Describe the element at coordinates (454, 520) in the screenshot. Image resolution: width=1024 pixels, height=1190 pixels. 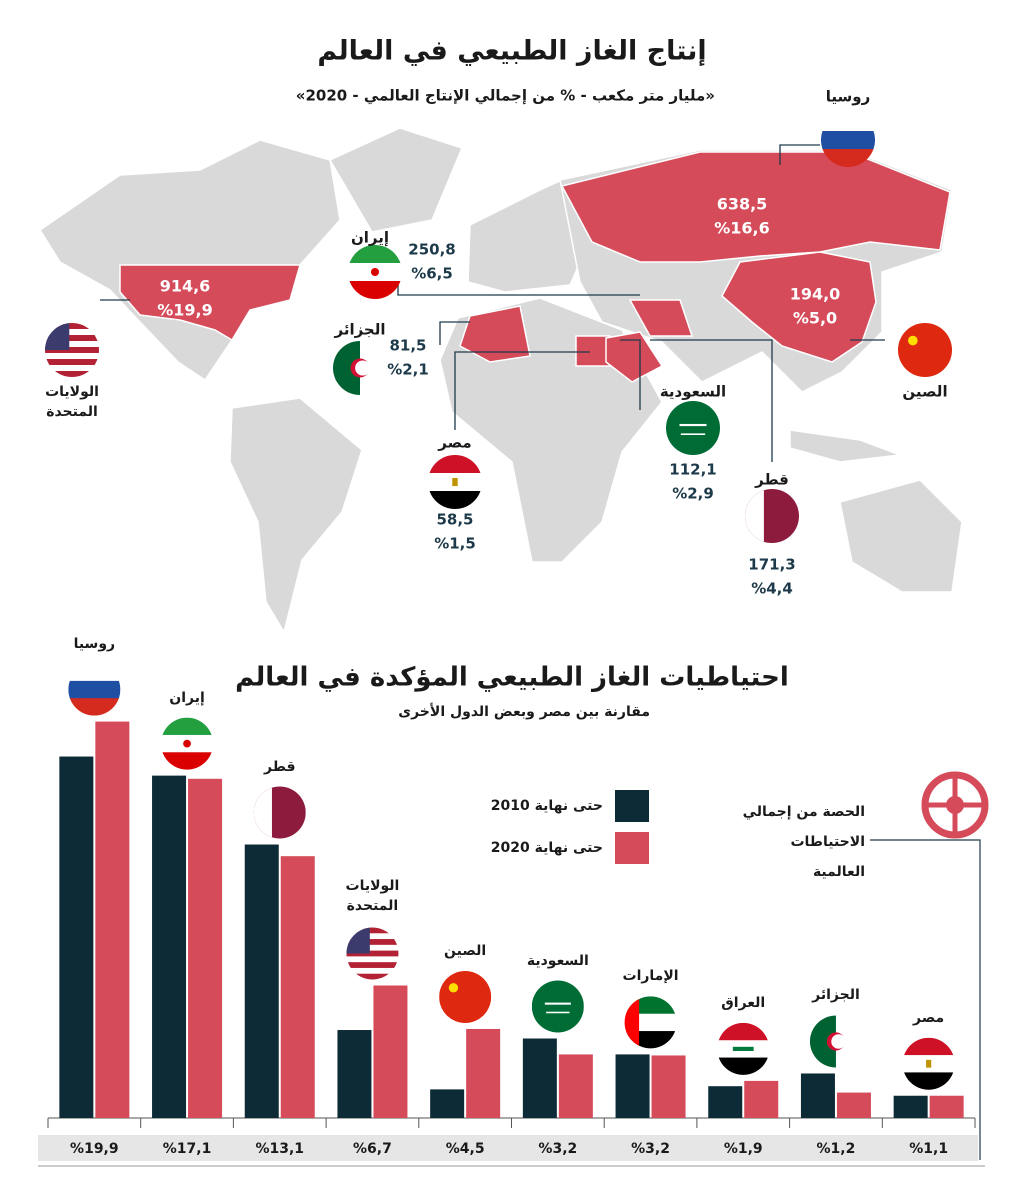
I see `production: 58,5` at that location.